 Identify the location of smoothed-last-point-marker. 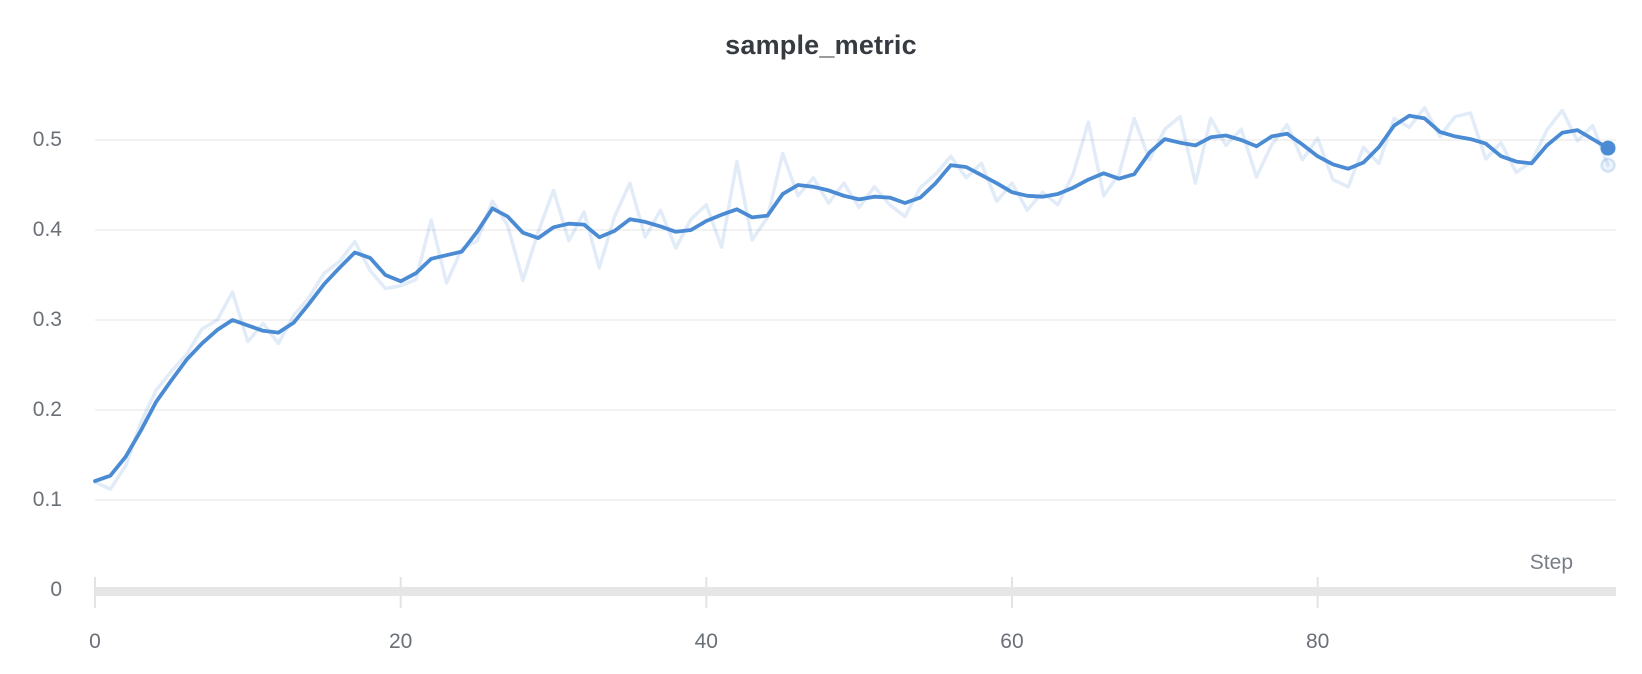
(1608, 148).